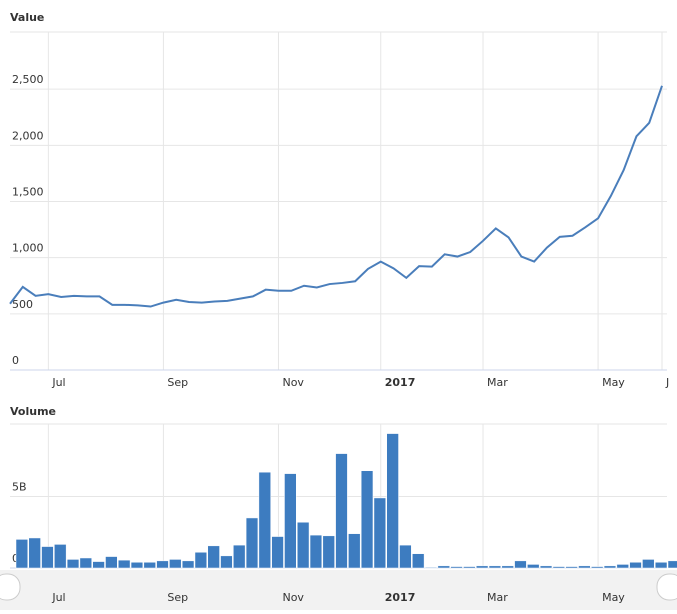 The height and width of the screenshot is (614, 677). Describe the element at coordinates (19, 487) in the screenshot. I see `y-tick-label: 5B` at that location.